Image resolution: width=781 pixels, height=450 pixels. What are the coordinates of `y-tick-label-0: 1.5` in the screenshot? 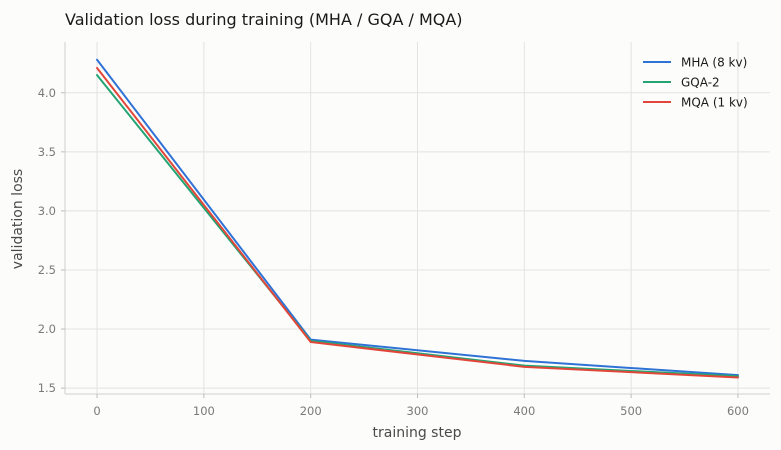 It's located at (47, 388).